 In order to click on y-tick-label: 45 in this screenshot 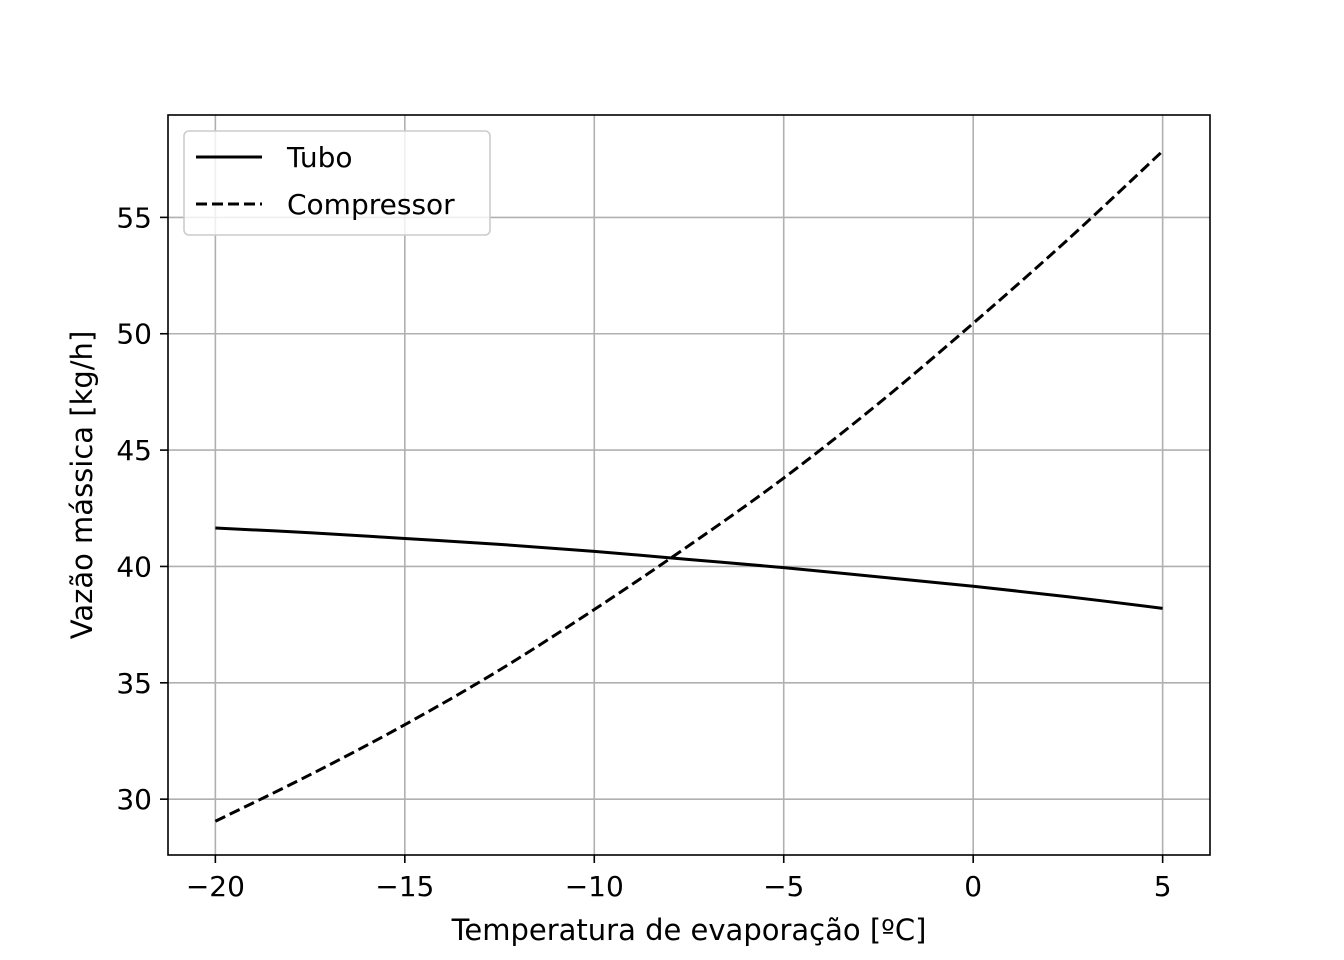, I will do `click(134, 450)`.